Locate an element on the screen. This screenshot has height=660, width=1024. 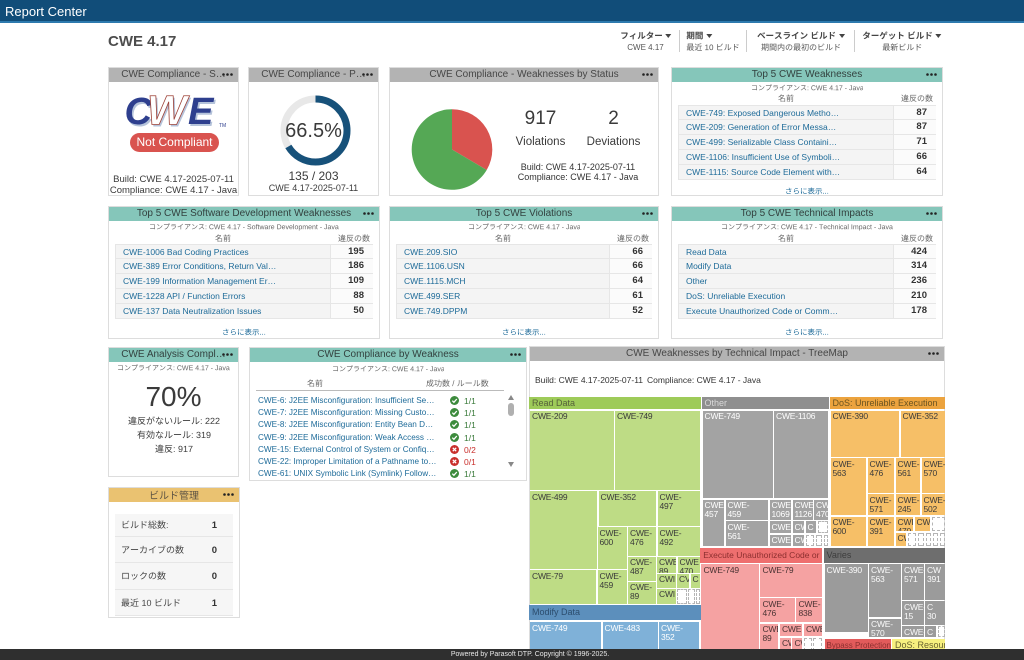
svg-text: TM is located at coordinates (222, 126).